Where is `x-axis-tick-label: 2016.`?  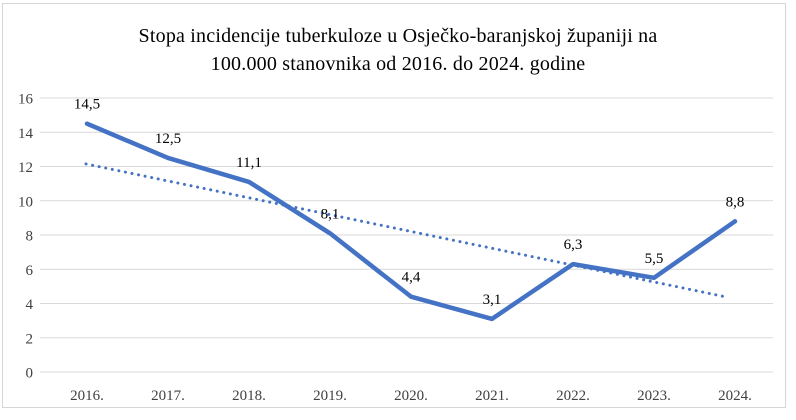 x-axis-tick-label: 2016. is located at coordinates (87, 396).